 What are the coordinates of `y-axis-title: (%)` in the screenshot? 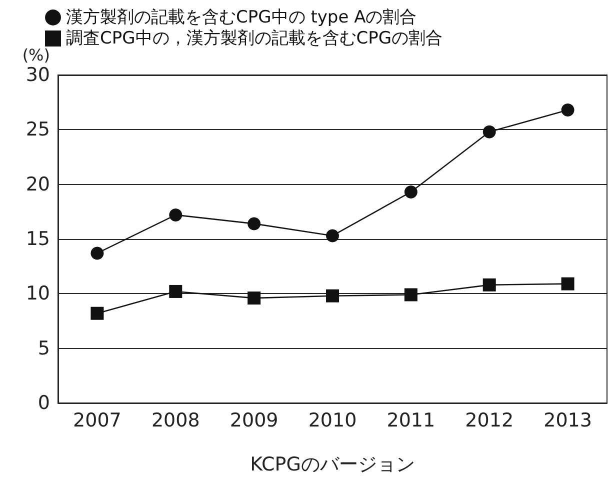 It's located at (36, 55).